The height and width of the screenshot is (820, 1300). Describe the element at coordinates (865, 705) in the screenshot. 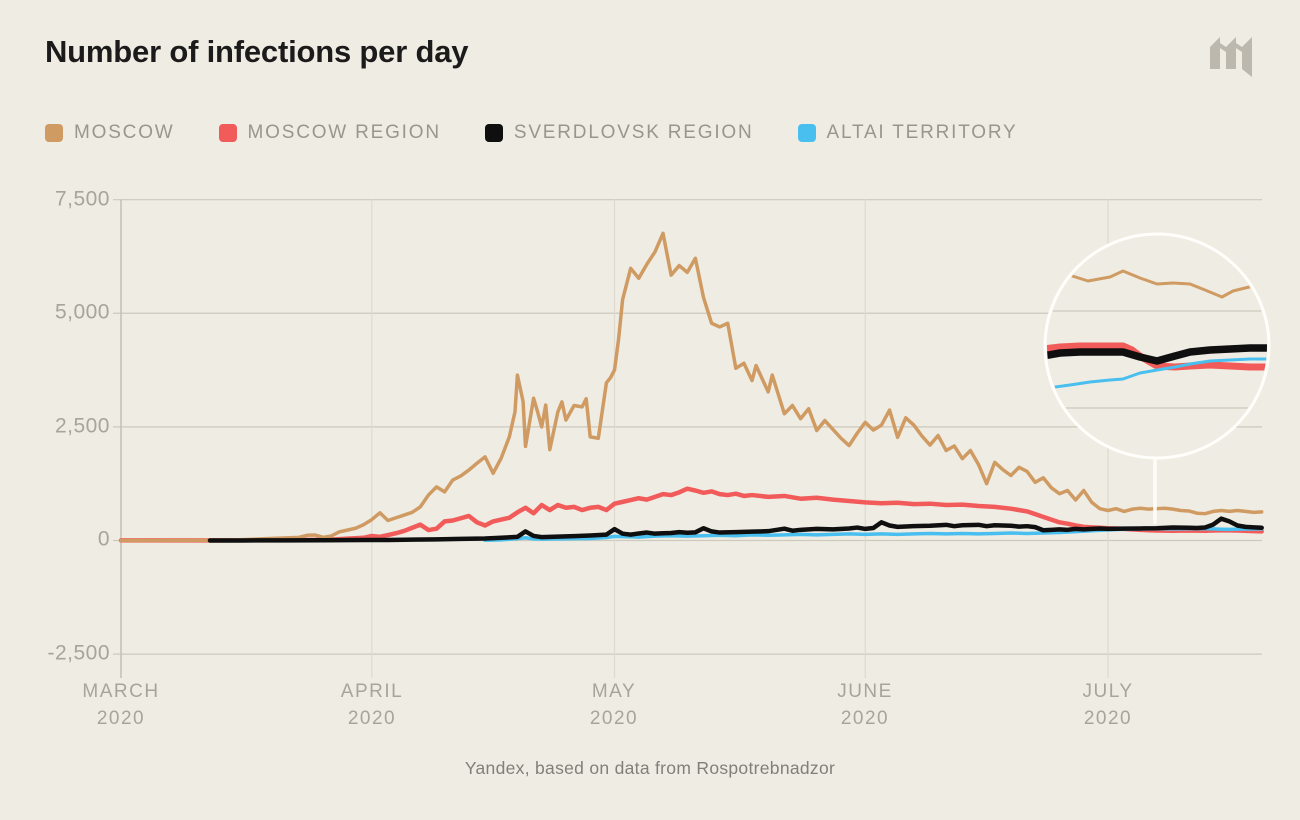

I see `x-tick-label-june: JUNE 2020` at that location.